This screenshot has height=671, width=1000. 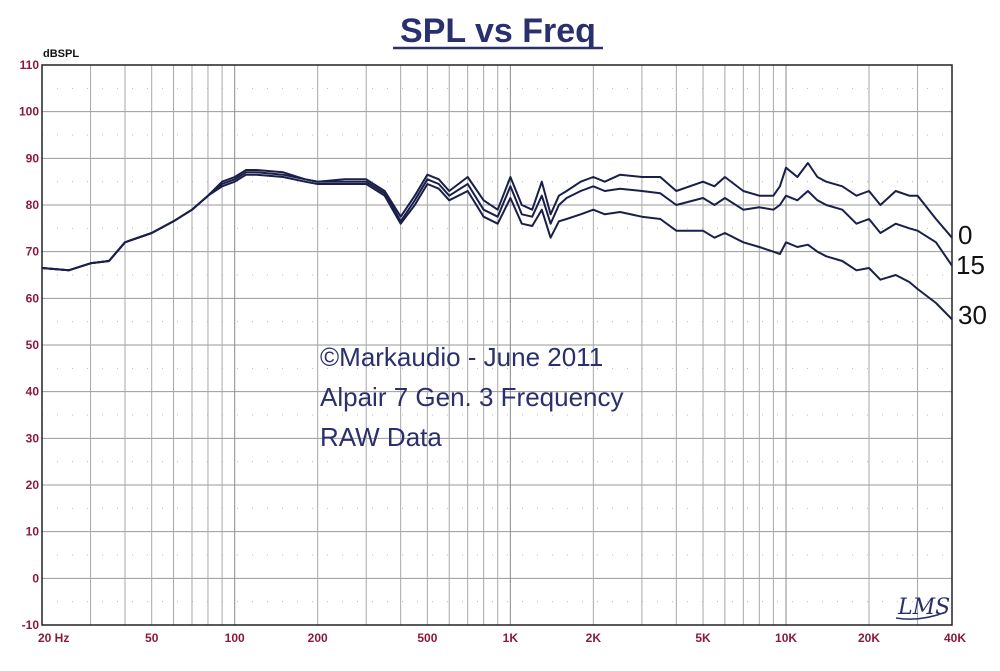 I want to click on lms-logo-flourish, so click(x=921, y=615).